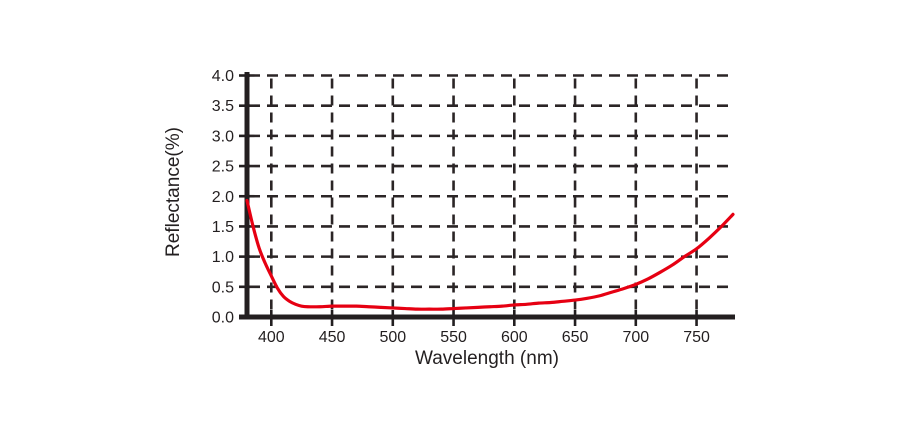 Image resolution: width=924 pixels, height=440 pixels. I want to click on y-tick-label: 0.5, so click(223, 287).